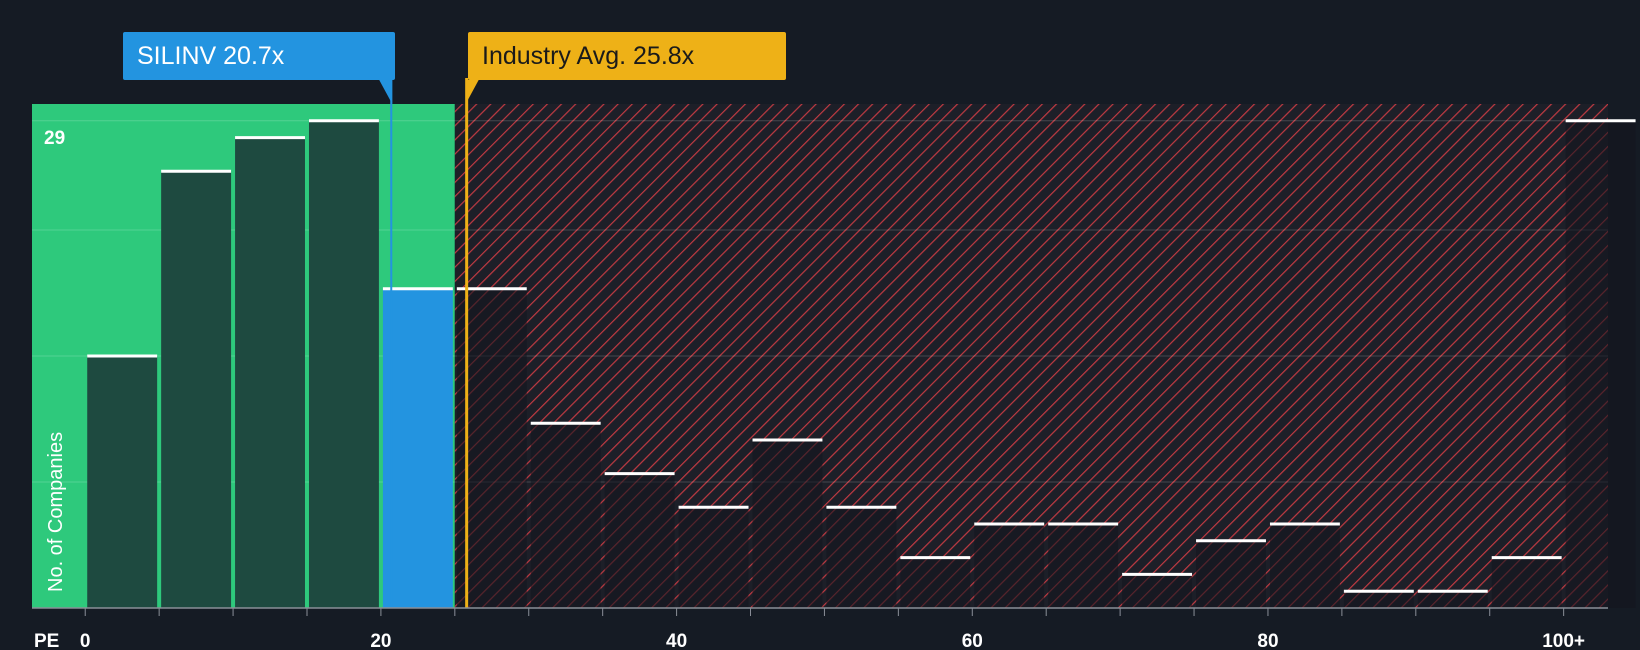 The height and width of the screenshot is (650, 1640). Describe the element at coordinates (676, 640) in the screenshot. I see `x-tick-label: 40` at that location.